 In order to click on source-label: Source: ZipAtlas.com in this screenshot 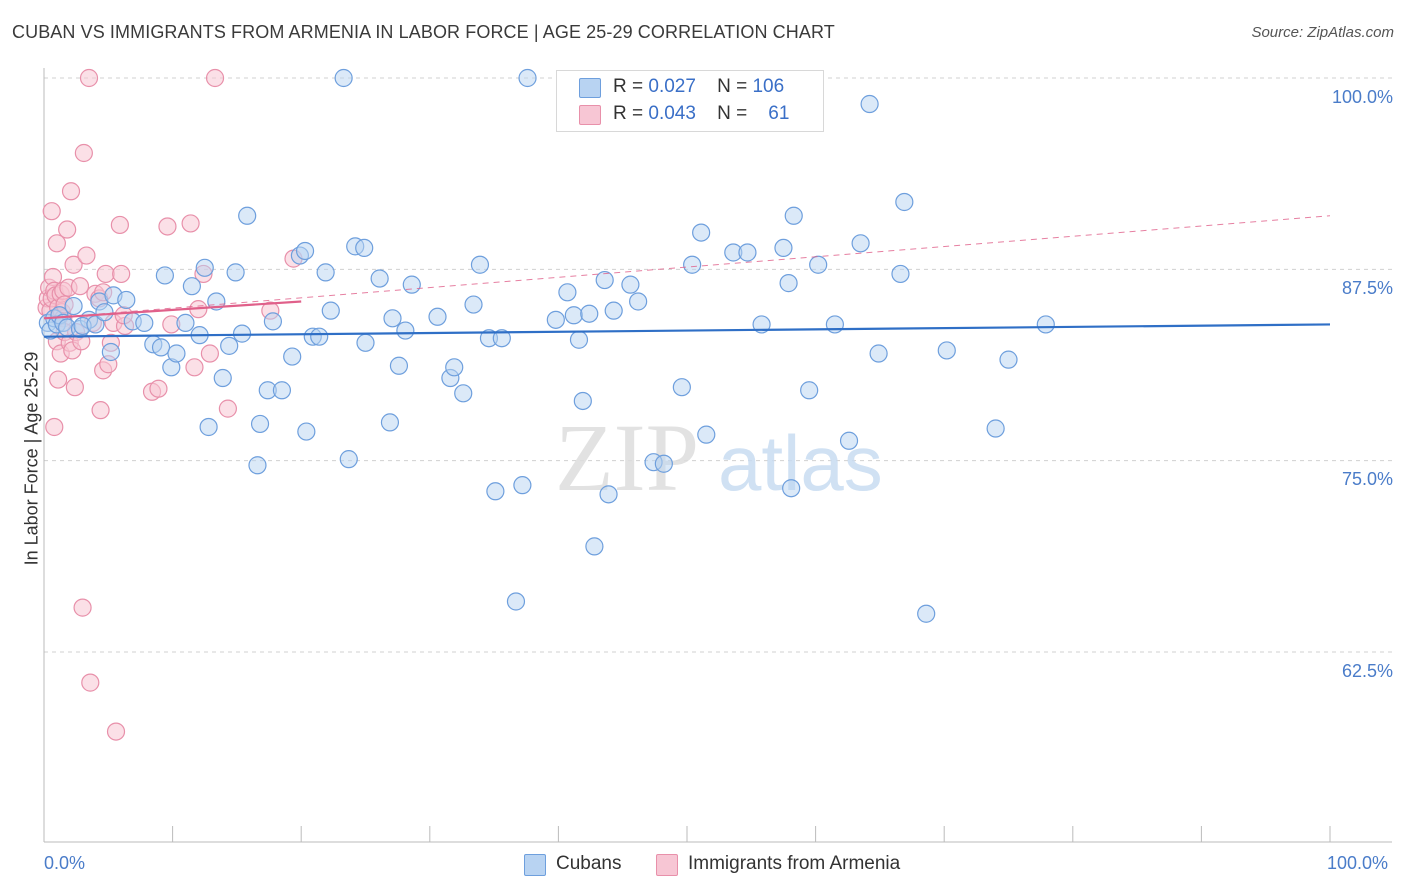, I will do `click(1322, 32)`.